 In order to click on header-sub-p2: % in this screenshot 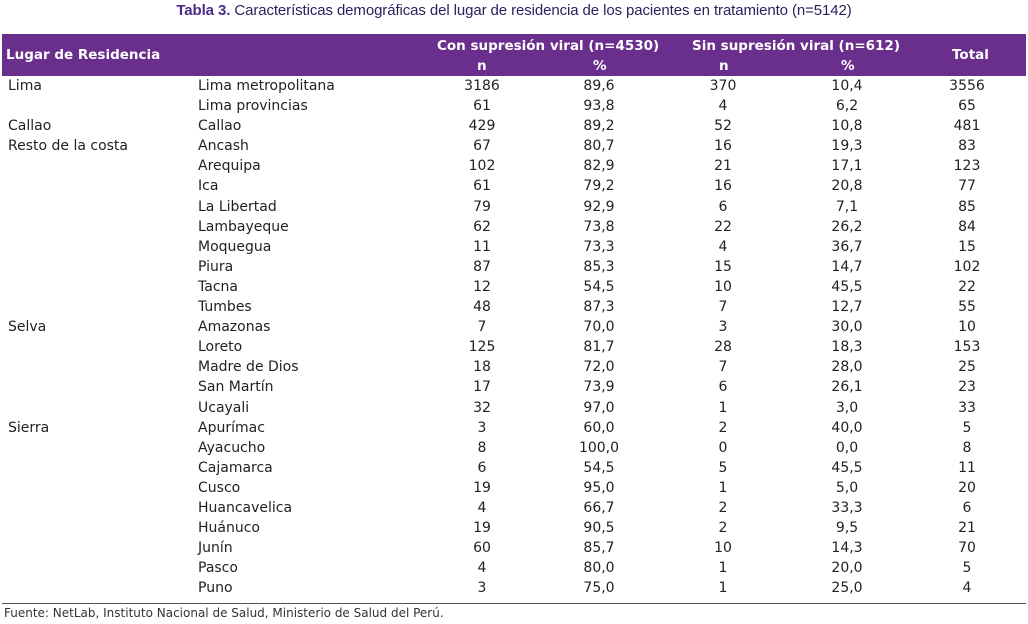, I will do `click(848, 66)`.